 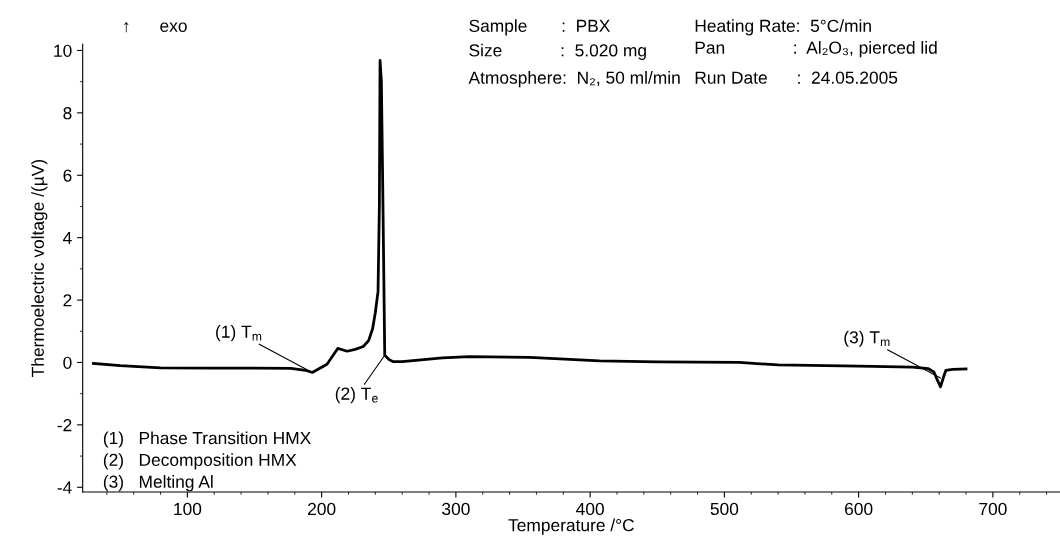 I want to click on x-tick-label: 100, so click(x=188, y=509).